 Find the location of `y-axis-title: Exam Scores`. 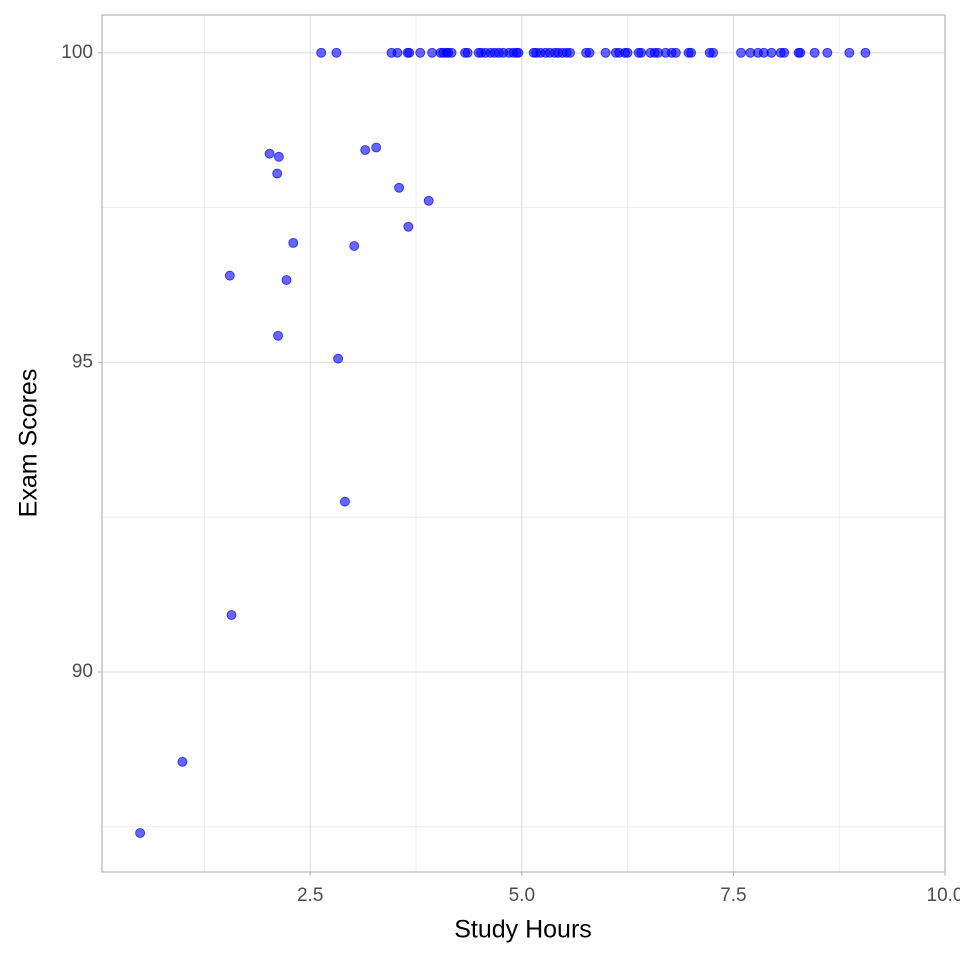

y-axis-title: Exam Scores is located at coordinates (29, 443).